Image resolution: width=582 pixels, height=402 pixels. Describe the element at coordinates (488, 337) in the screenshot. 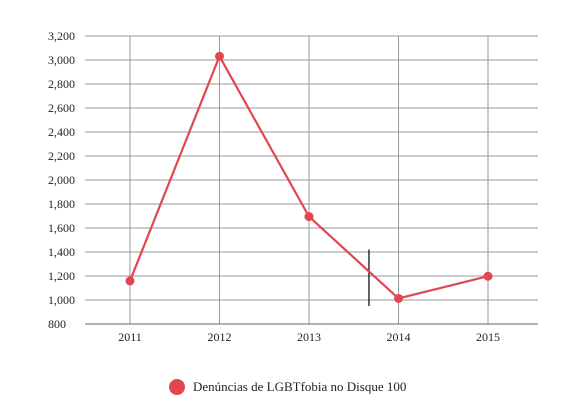

I see `x-tick-label: 2015` at that location.